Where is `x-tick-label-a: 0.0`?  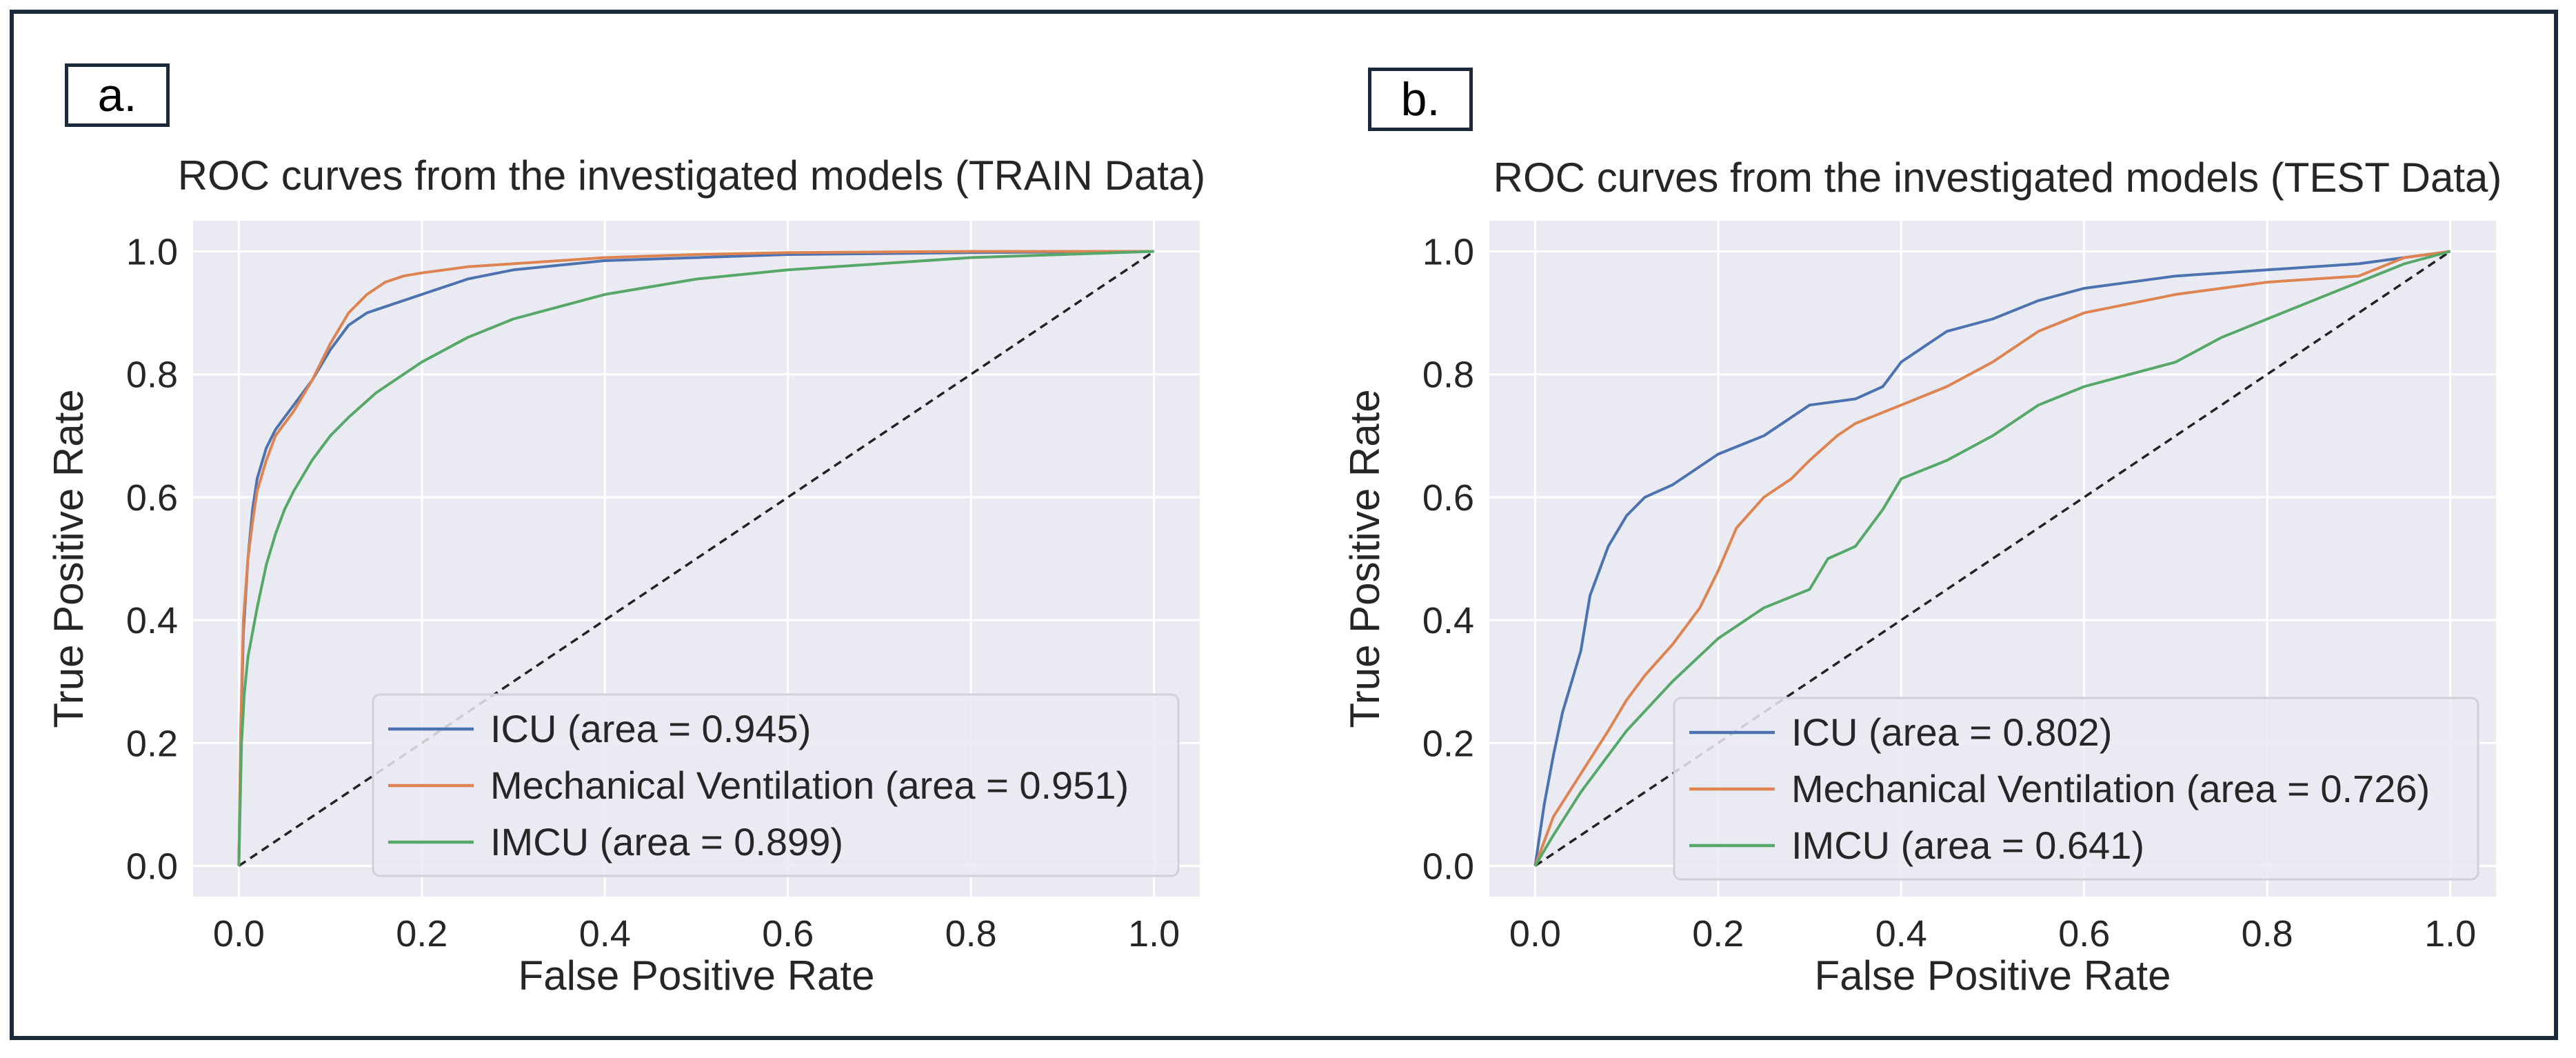
x-tick-label-a: 0.0 is located at coordinates (239, 934).